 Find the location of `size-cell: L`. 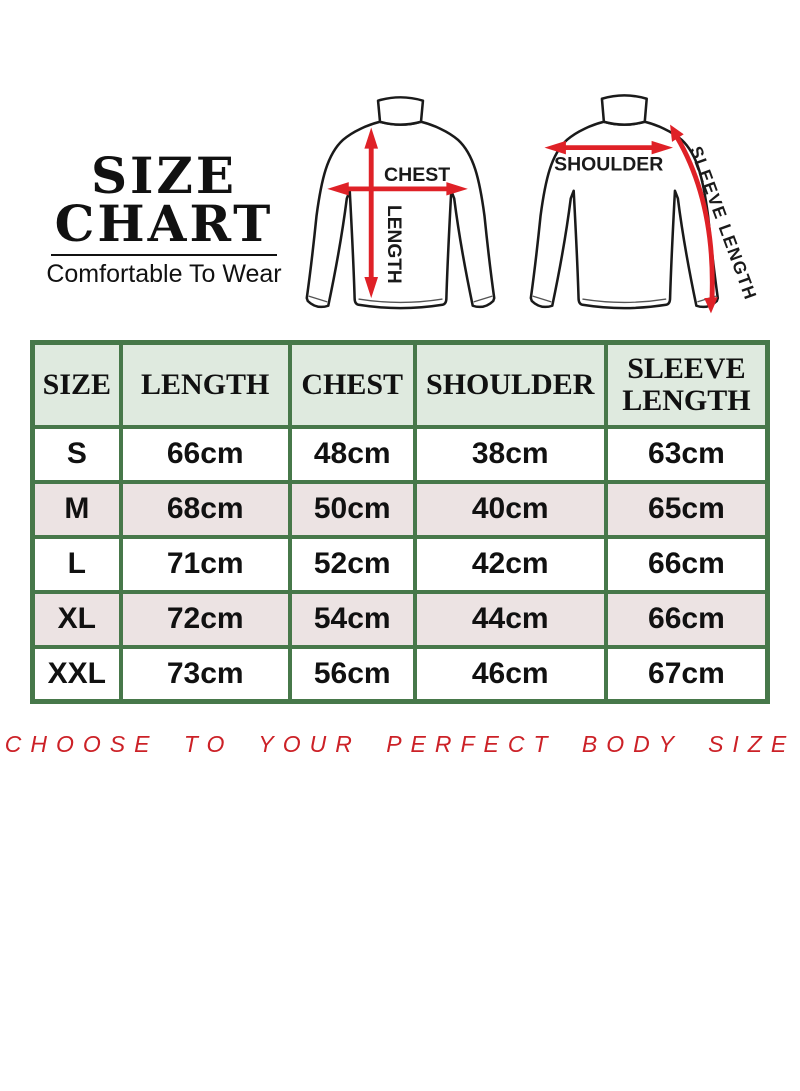

size-cell: L is located at coordinates (76, 564).